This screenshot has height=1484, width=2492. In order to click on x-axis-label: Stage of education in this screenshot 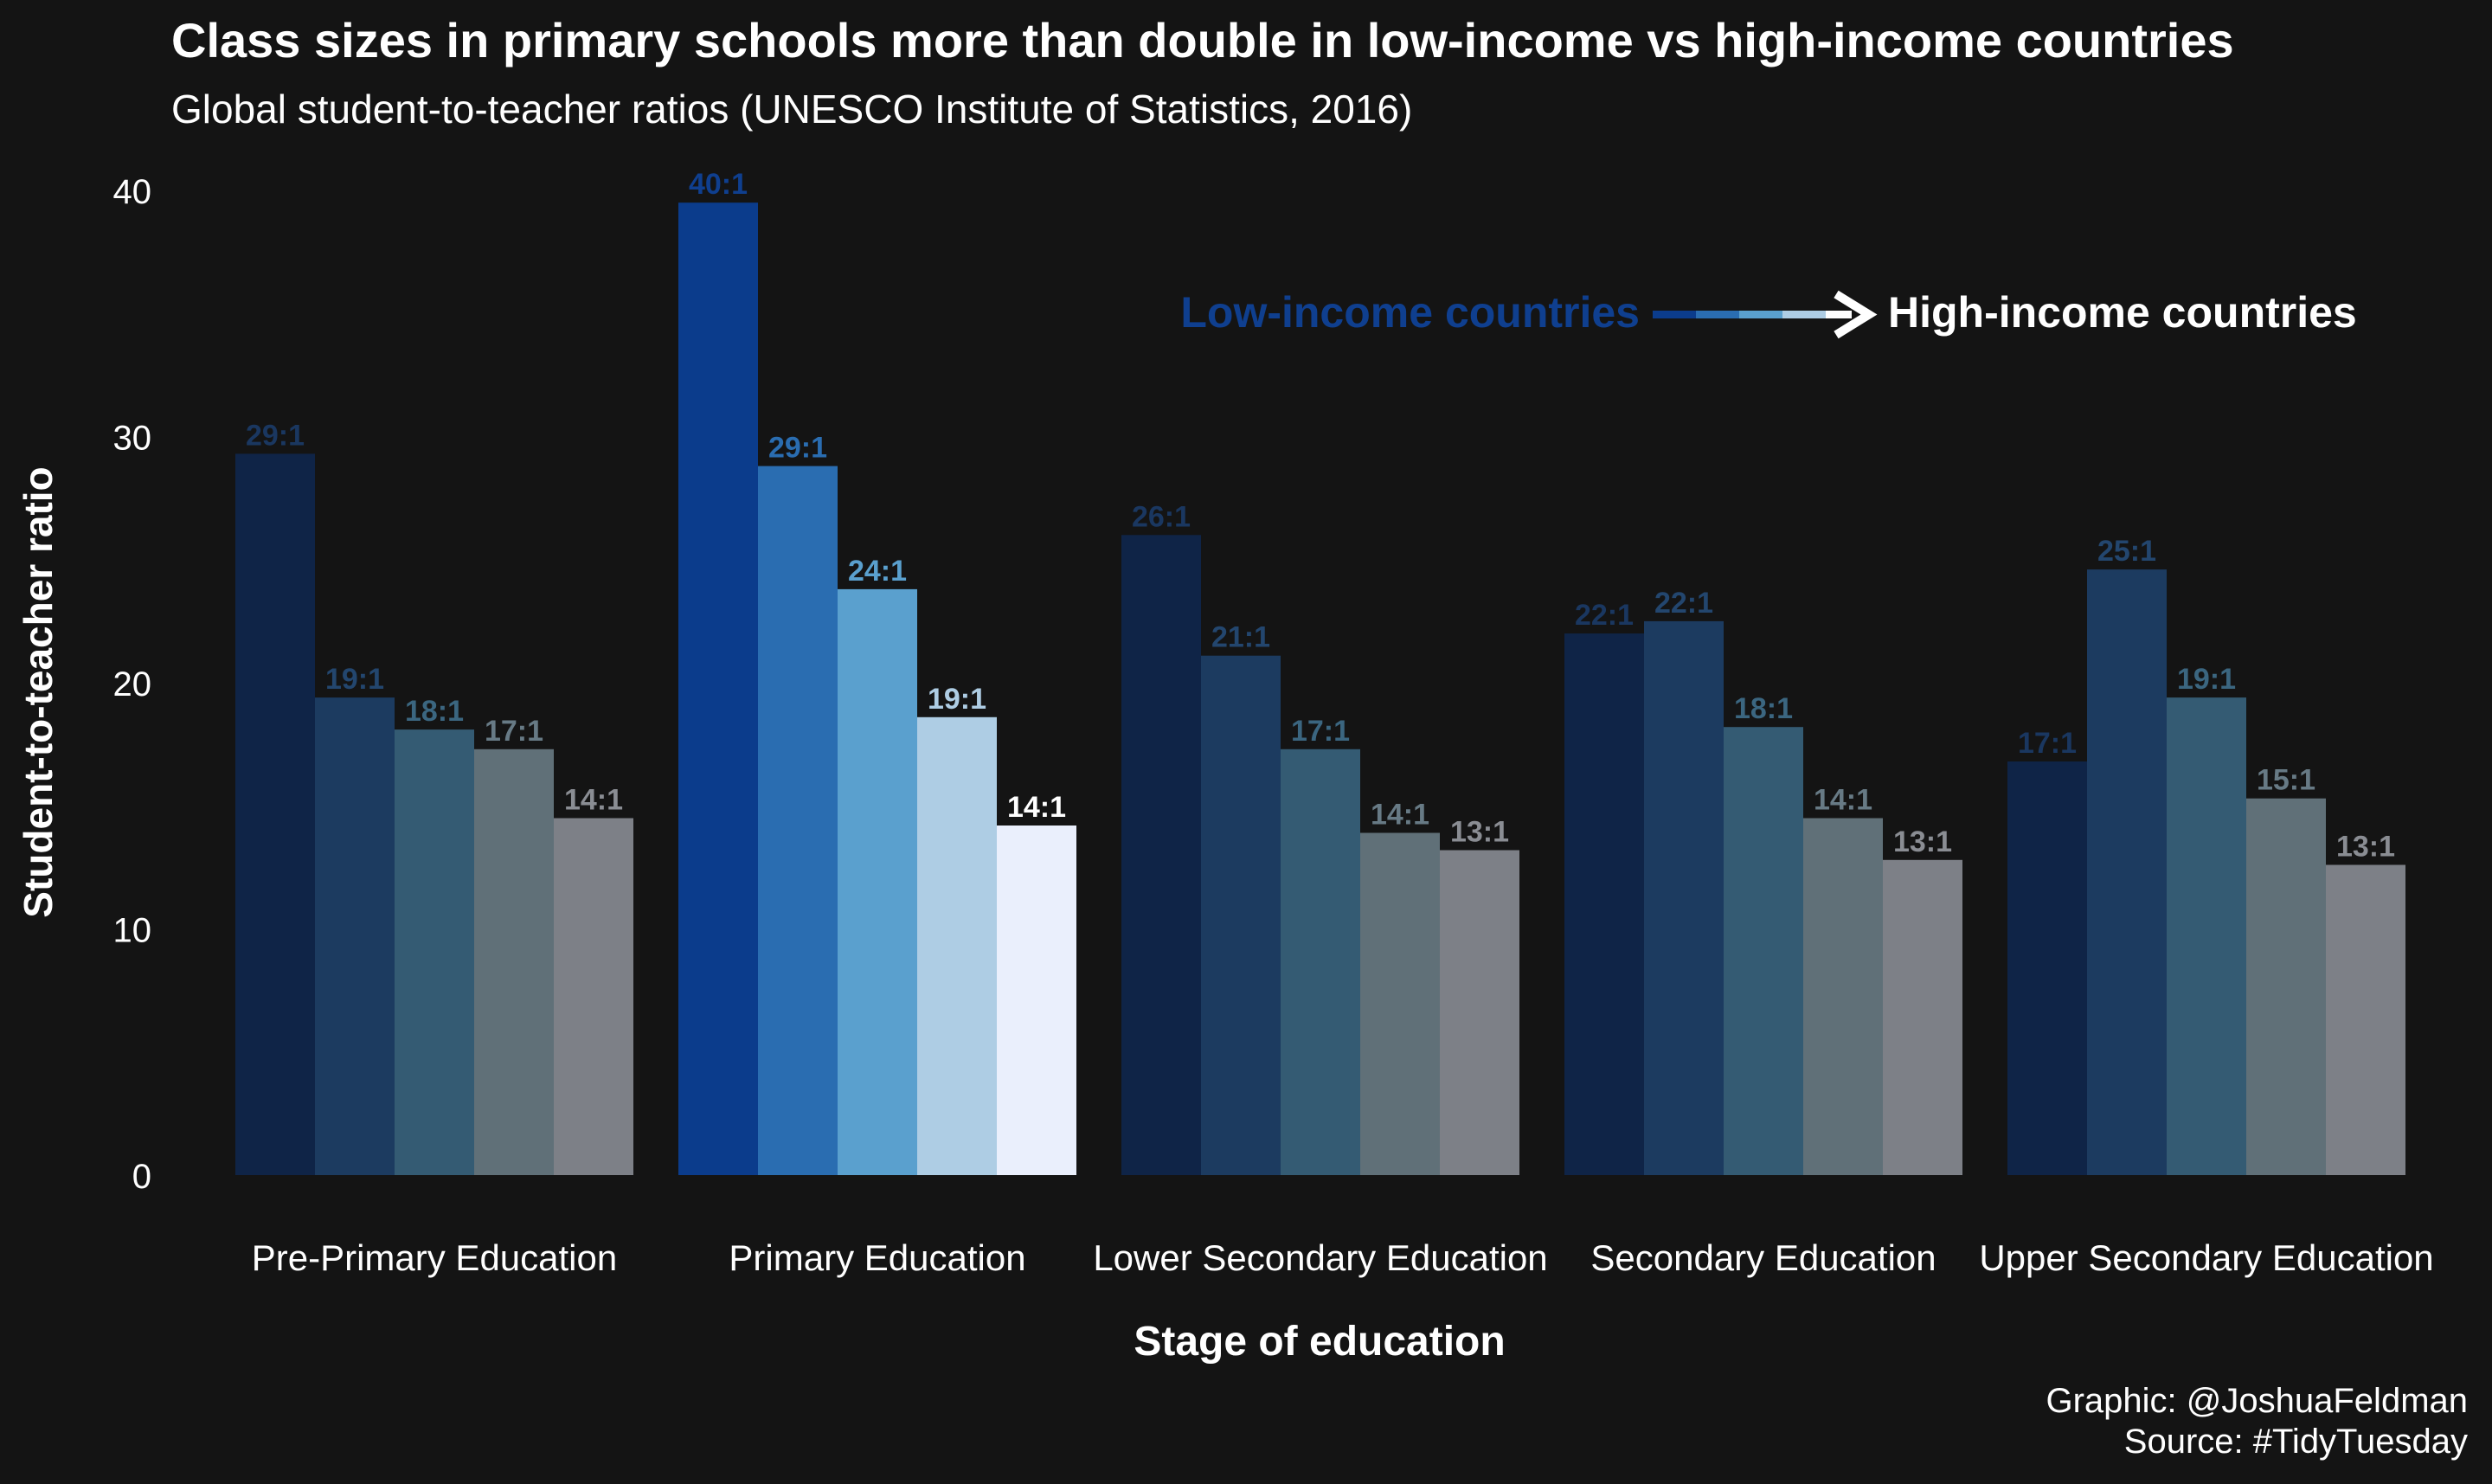, I will do `click(1320, 1342)`.